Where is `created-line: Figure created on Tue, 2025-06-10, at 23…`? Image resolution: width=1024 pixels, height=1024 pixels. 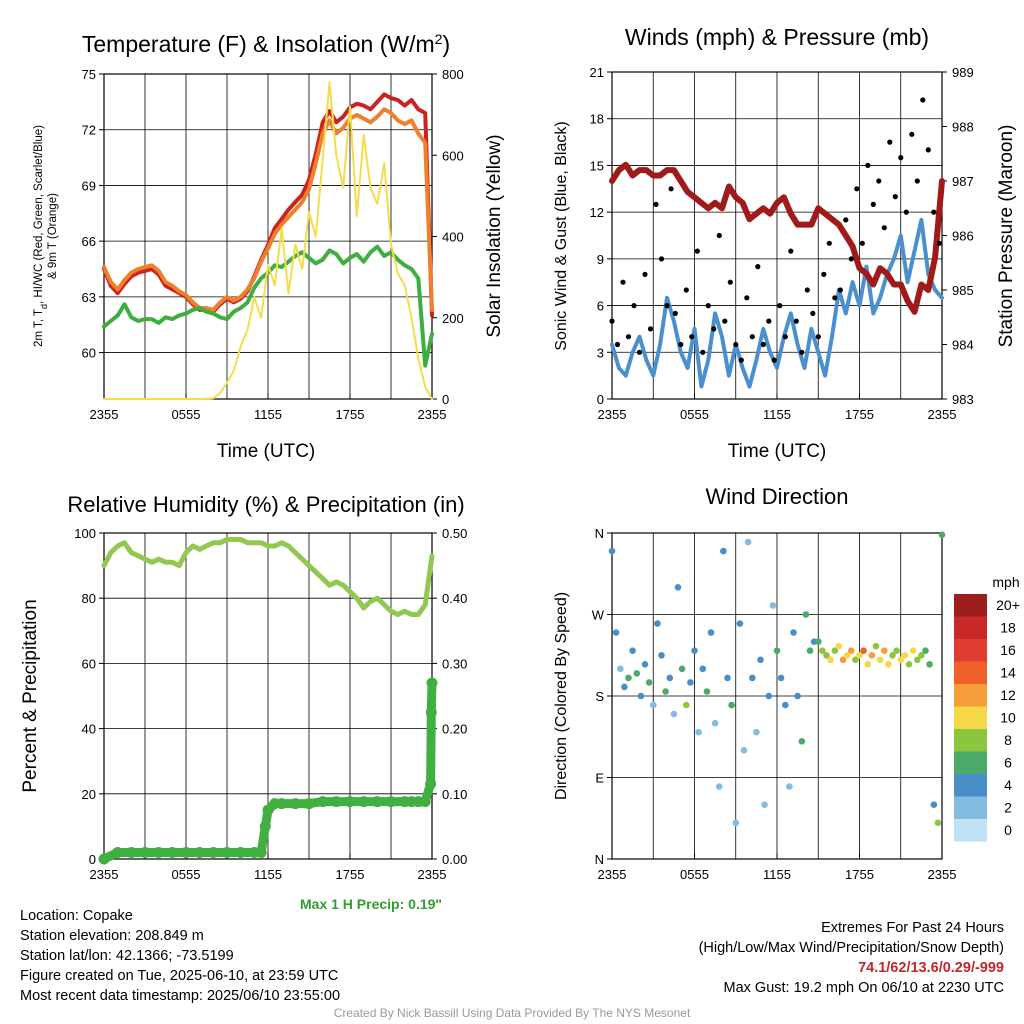 created-line: Figure created on Tue, 2025-06-10, at 23… is located at coordinates (179, 976).